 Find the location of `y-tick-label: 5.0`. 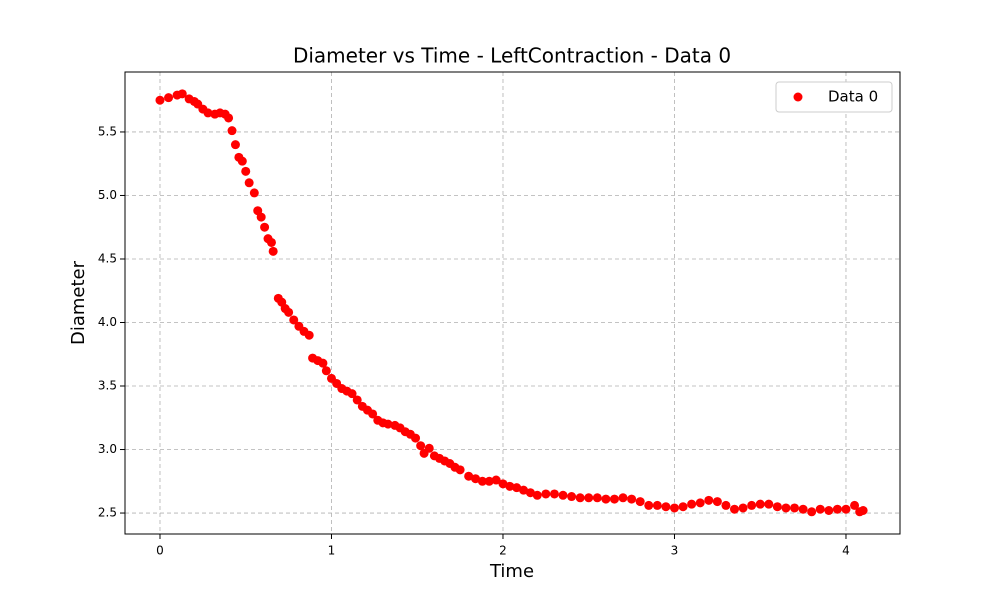

y-tick-label: 5.0 is located at coordinates (107, 195).